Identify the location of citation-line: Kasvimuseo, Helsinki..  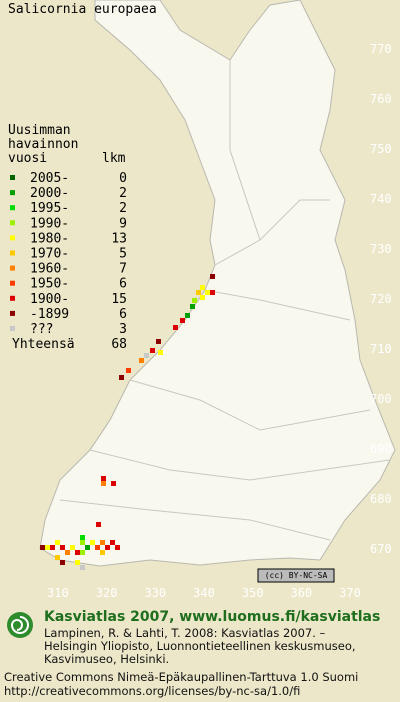
(106, 659).